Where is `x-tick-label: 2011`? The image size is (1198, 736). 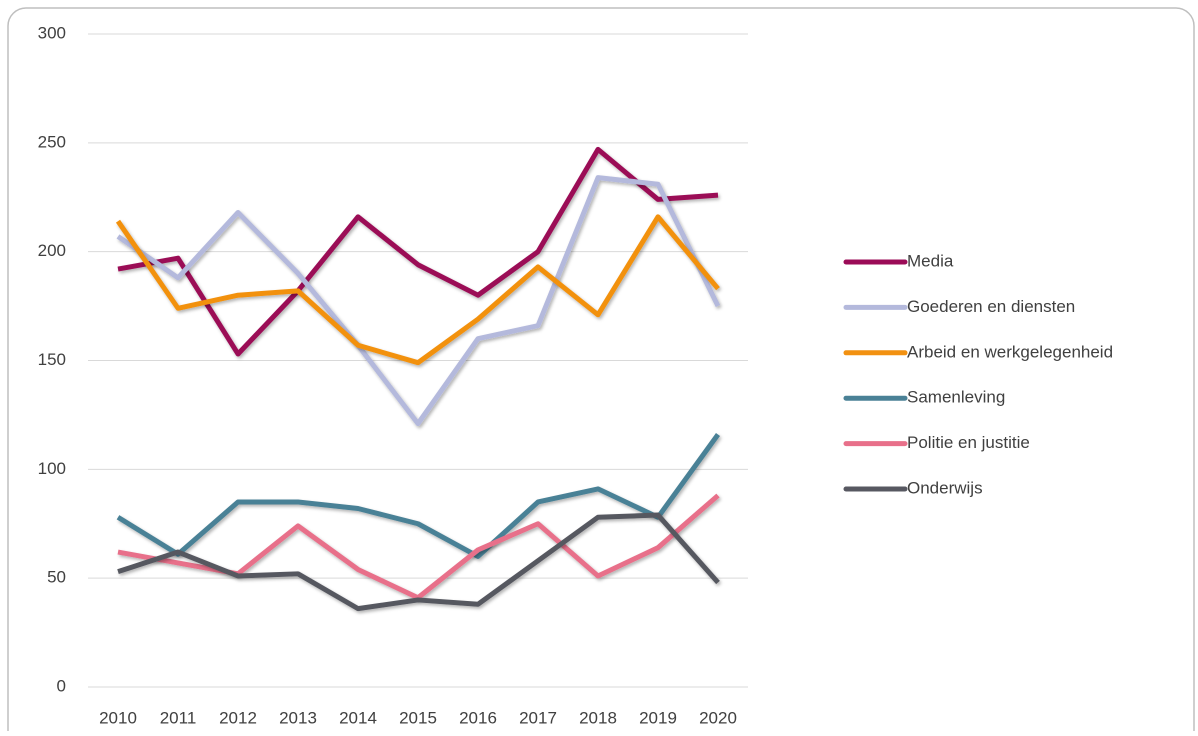 x-tick-label: 2011 is located at coordinates (178, 717).